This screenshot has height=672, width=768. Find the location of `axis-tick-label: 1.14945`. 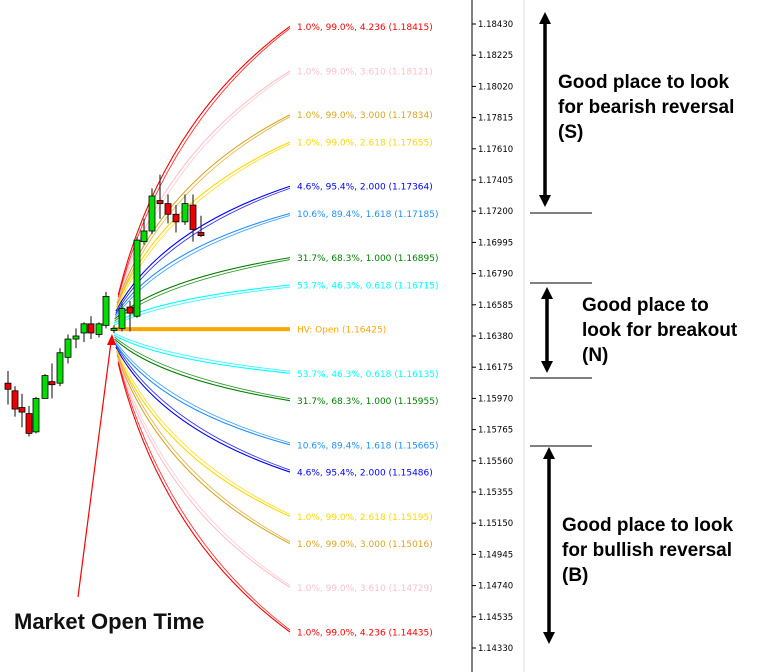

axis-tick-label: 1.14945 is located at coordinates (495, 555).